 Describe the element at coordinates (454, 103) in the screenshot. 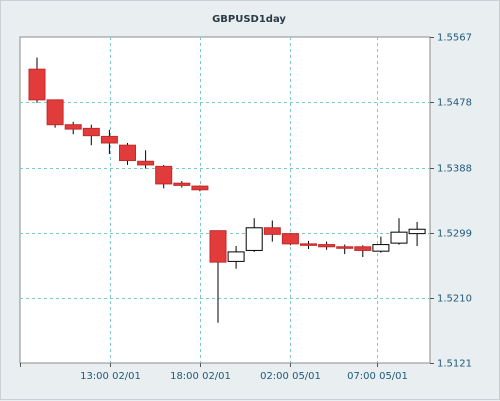

I see `y-tick-label: 1.5478` at that location.